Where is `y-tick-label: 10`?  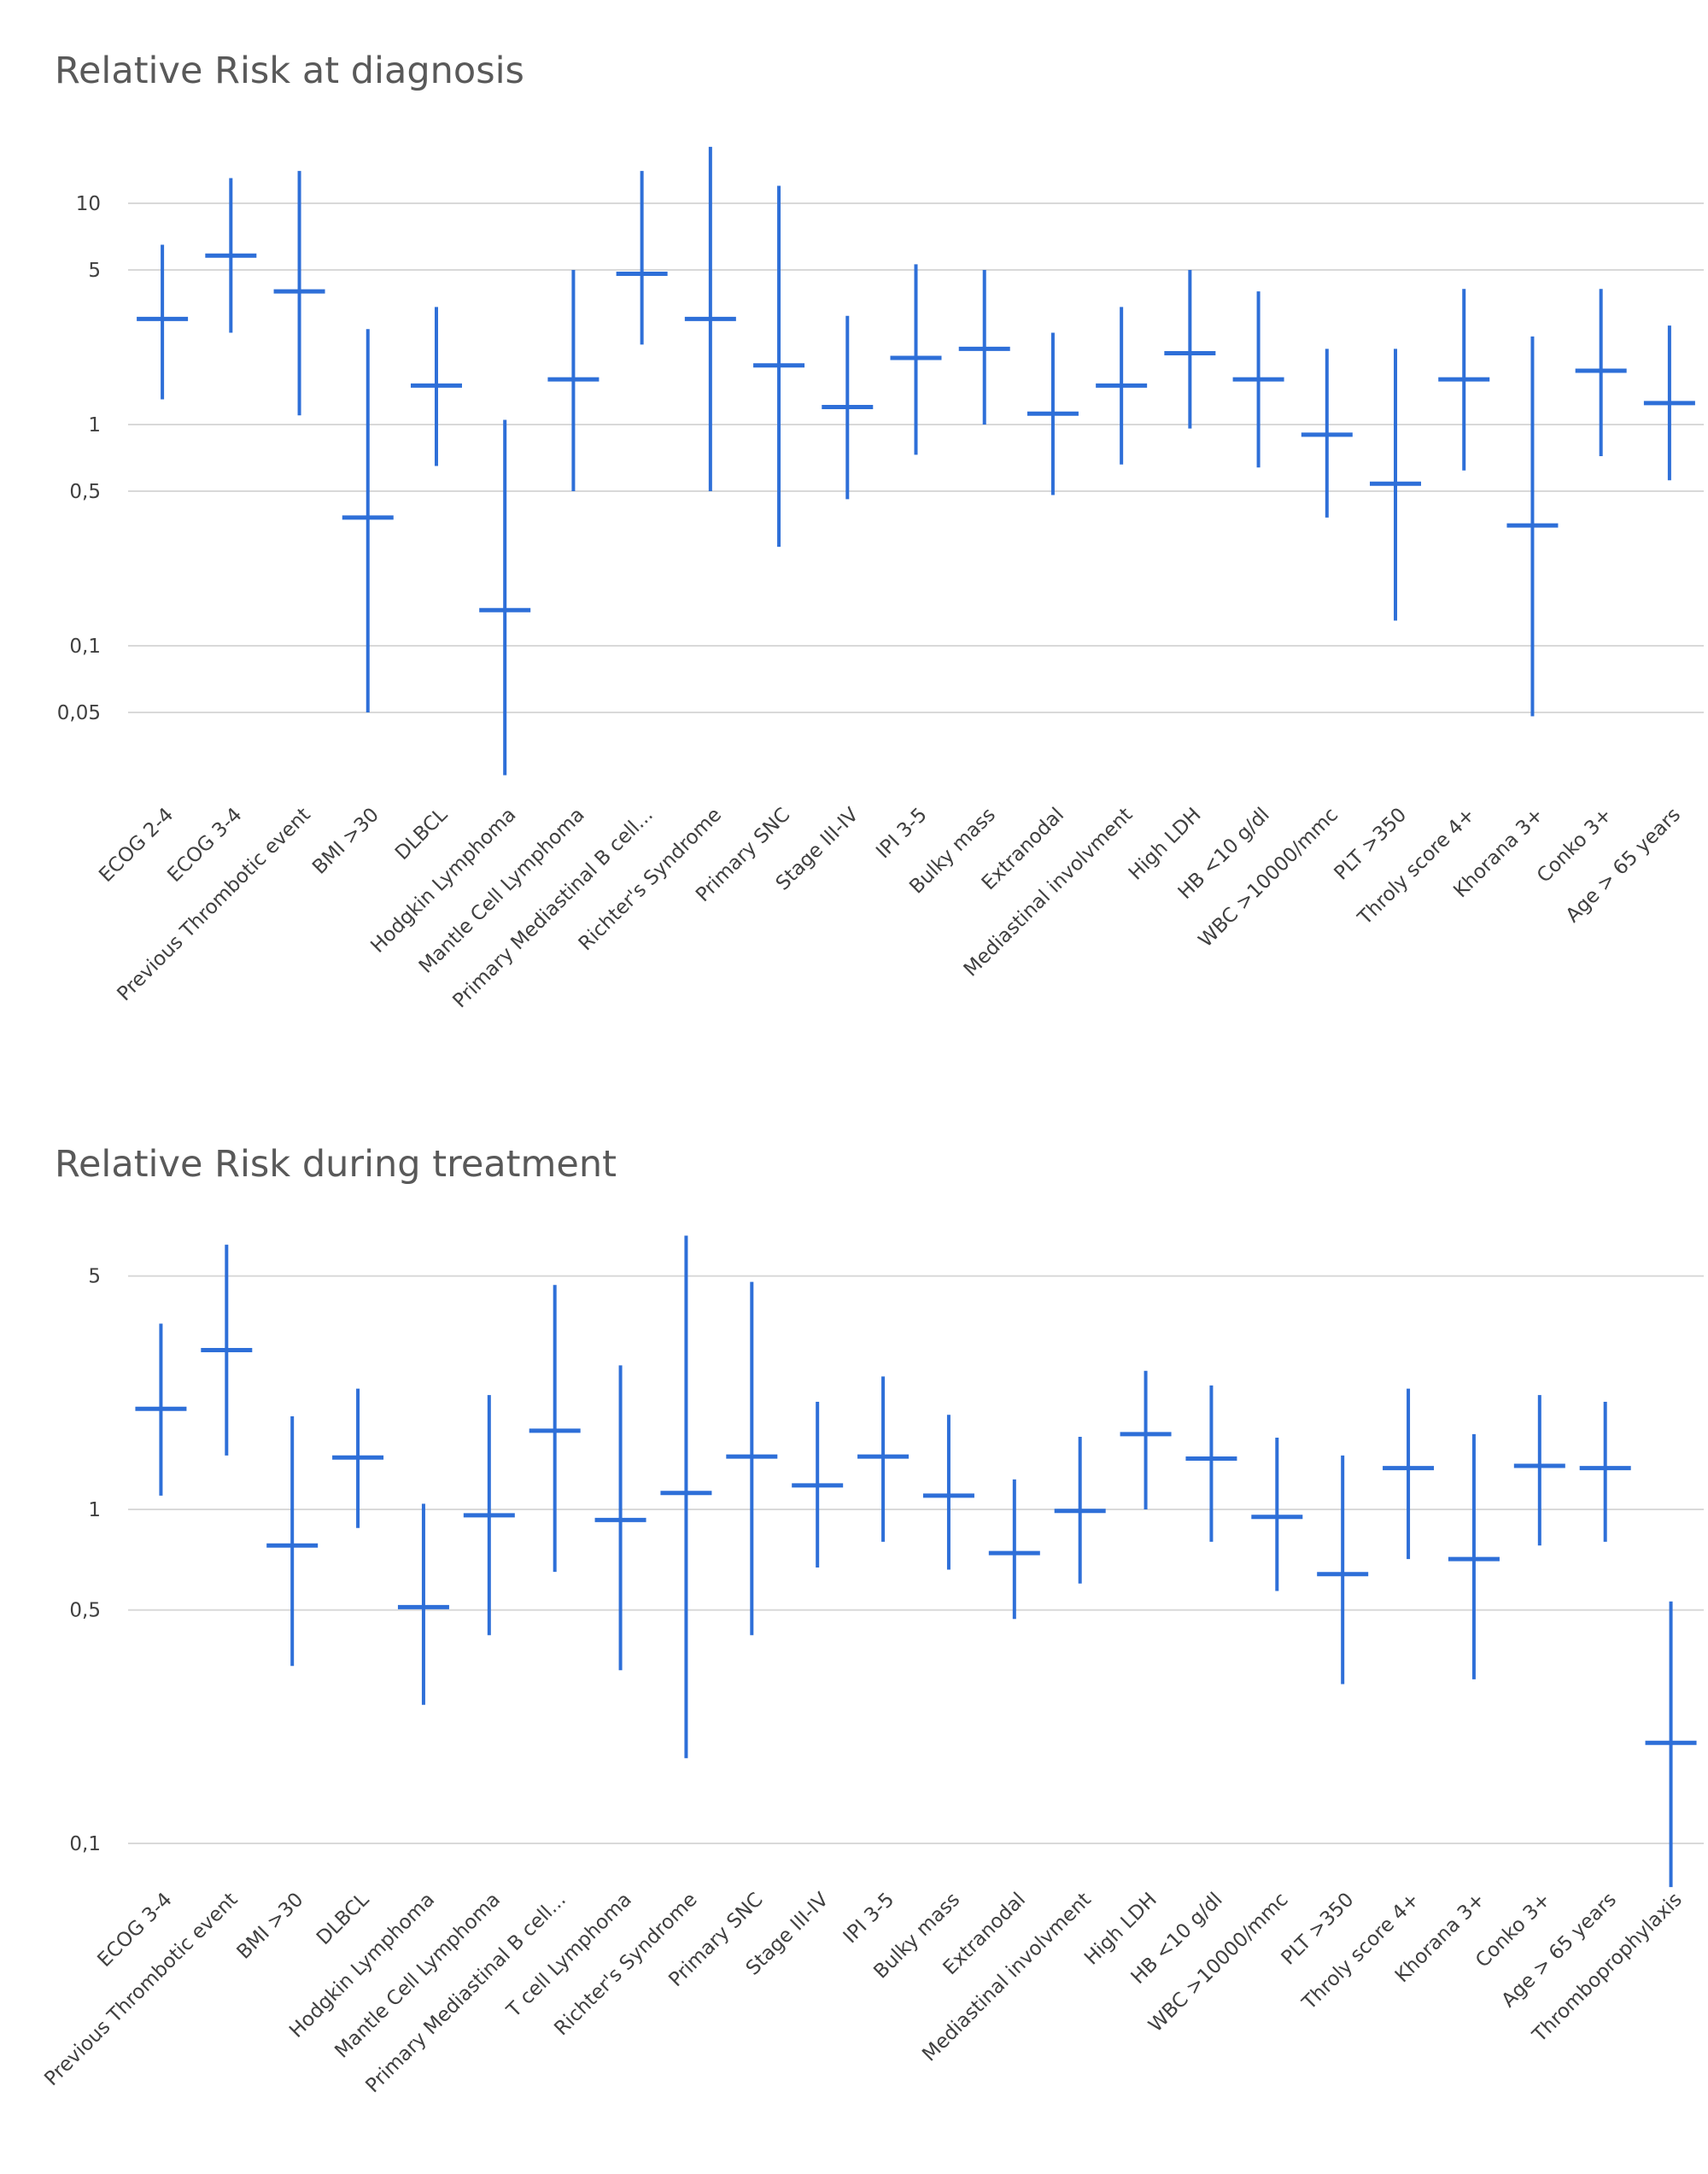
y-tick-label: 10 is located at coordinates (88, 204).